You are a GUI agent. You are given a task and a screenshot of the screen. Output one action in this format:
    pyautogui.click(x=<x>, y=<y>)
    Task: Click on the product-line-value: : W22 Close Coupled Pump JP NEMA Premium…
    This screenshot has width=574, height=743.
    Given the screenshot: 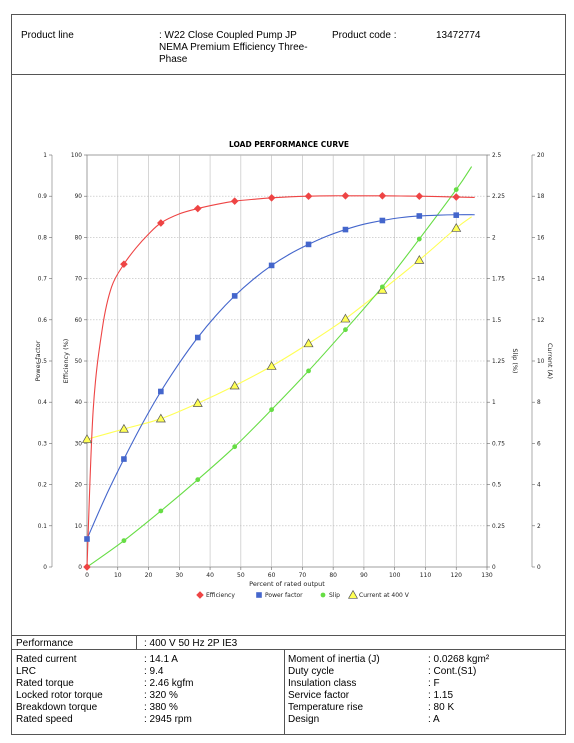 What is the action you would take?
    pyautogui.click(x=233, y=47)
    